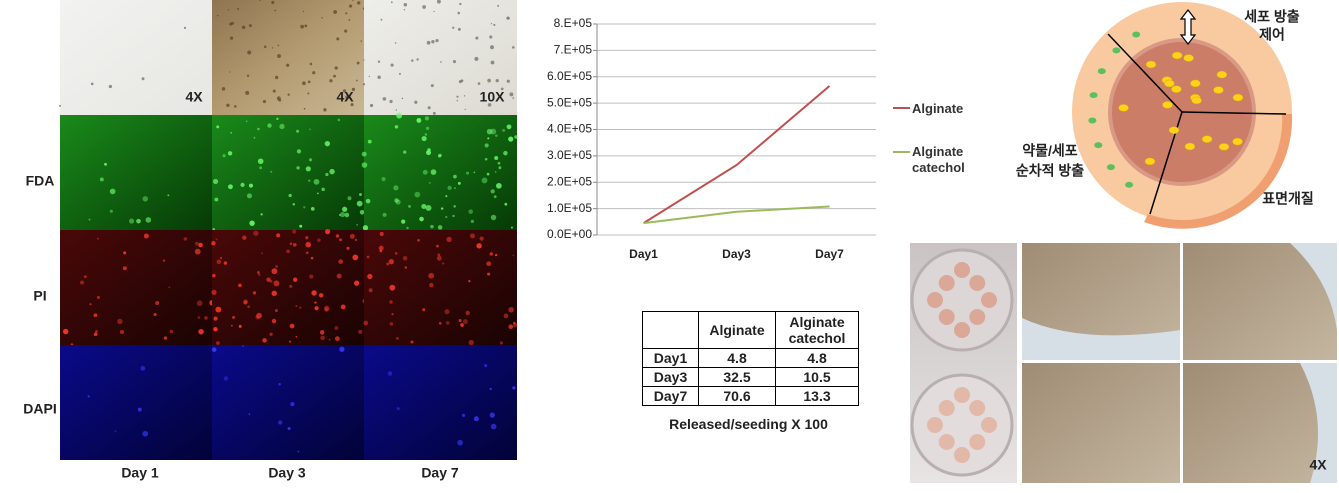  Describe the element at coordinates (1222, 74) in the screenshot. I see `drug-cell` at that location.